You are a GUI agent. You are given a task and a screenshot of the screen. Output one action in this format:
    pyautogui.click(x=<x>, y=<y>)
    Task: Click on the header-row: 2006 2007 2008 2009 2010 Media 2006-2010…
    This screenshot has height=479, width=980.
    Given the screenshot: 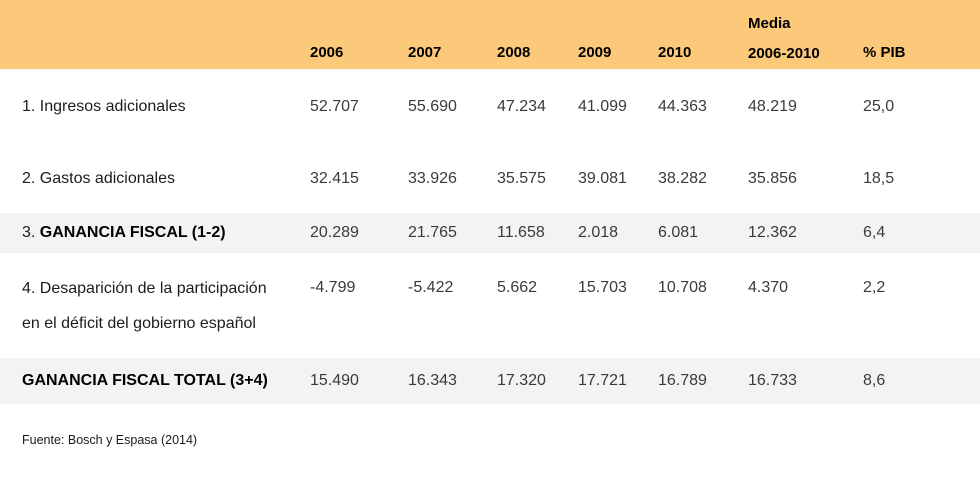 What is the action you would take?
    pyautogui.click(x=490, y=34)
    